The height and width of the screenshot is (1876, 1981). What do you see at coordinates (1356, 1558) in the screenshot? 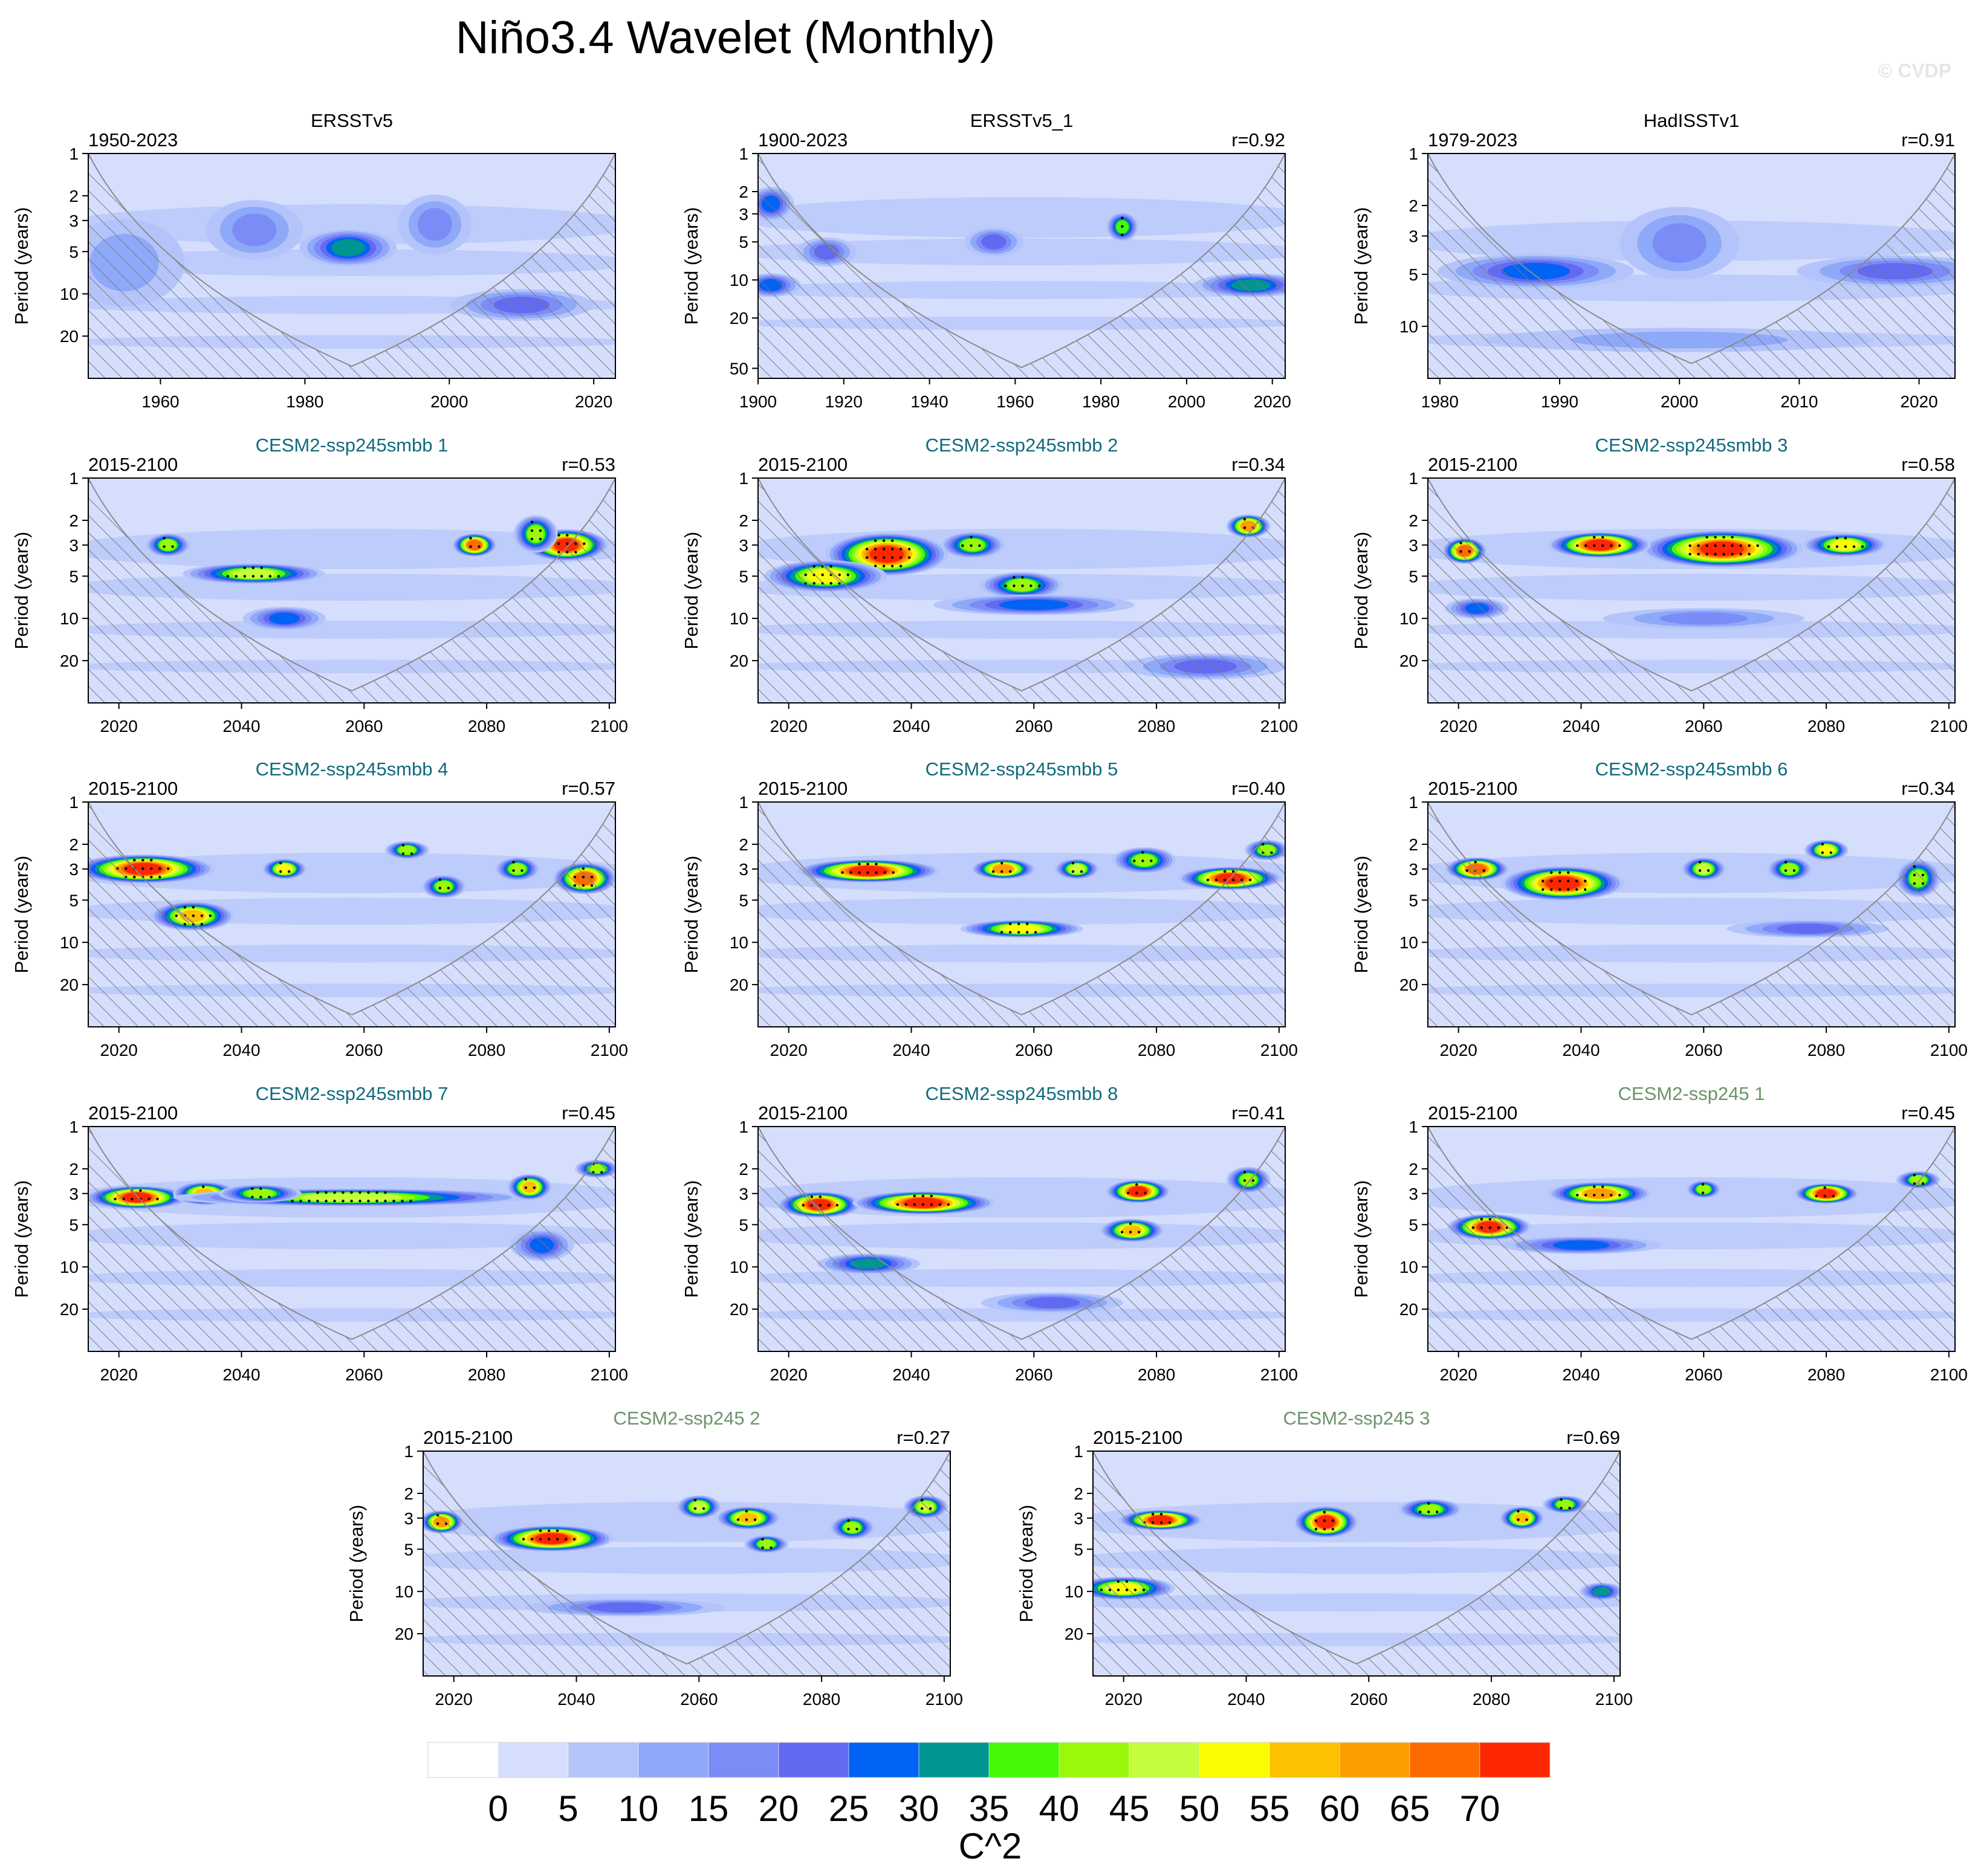
I see `cone-of-influence-line` at bounding box center [1356, 1558].